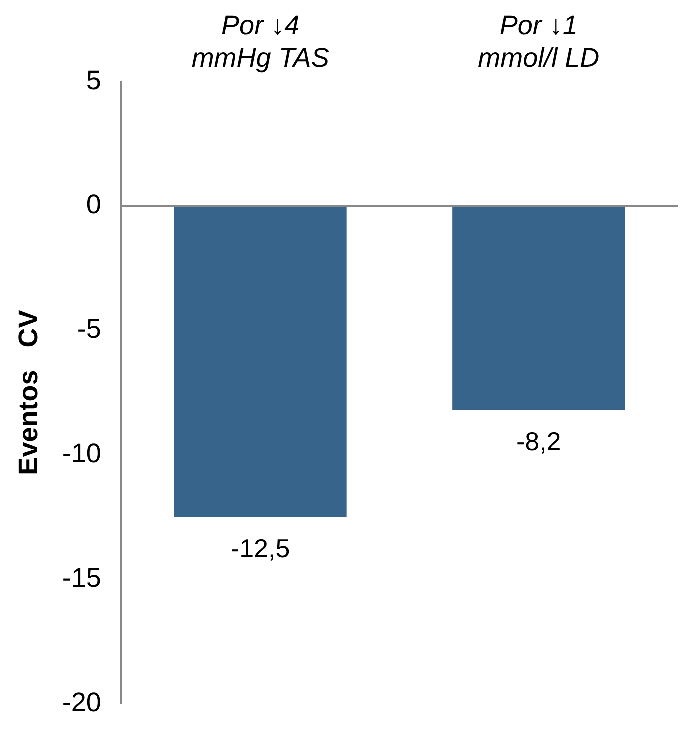 This screenshot has width=690, height=732. Describe the element at coordinates (82, 453) in the screenshot. I see `y-tick-label: -10` at that location.